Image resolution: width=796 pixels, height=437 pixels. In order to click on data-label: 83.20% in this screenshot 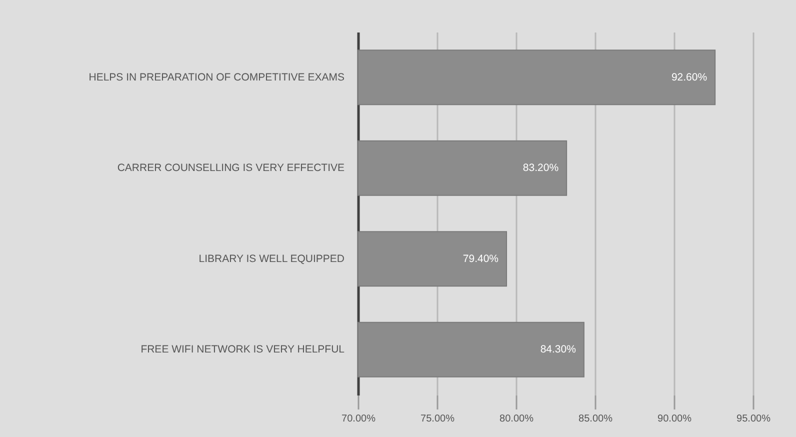, I will do `click(540, 168)`.